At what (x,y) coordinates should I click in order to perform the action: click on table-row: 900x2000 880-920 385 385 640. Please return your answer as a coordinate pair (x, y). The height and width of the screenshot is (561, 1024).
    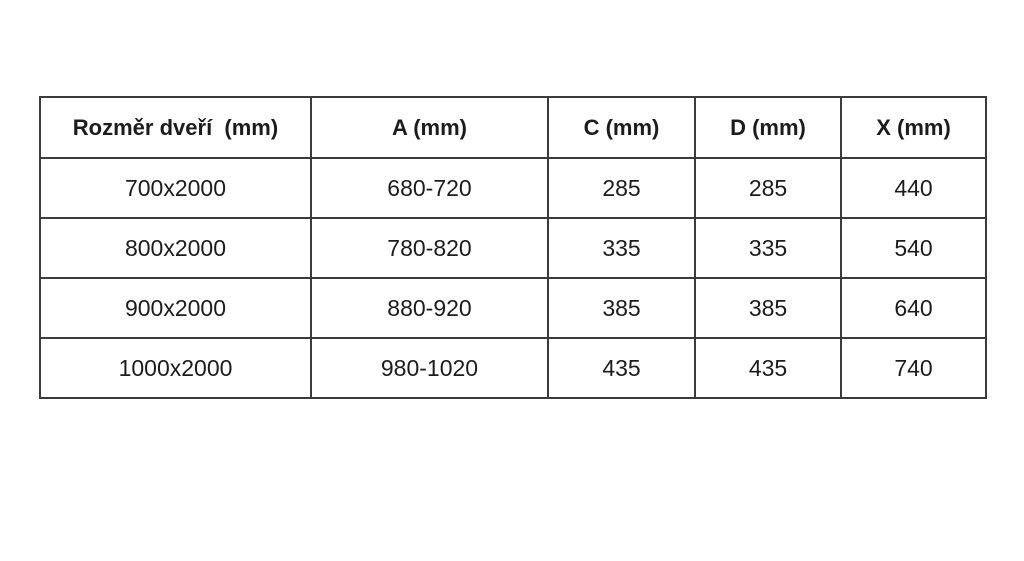
    Looking at the image, I should click on (513, 308).